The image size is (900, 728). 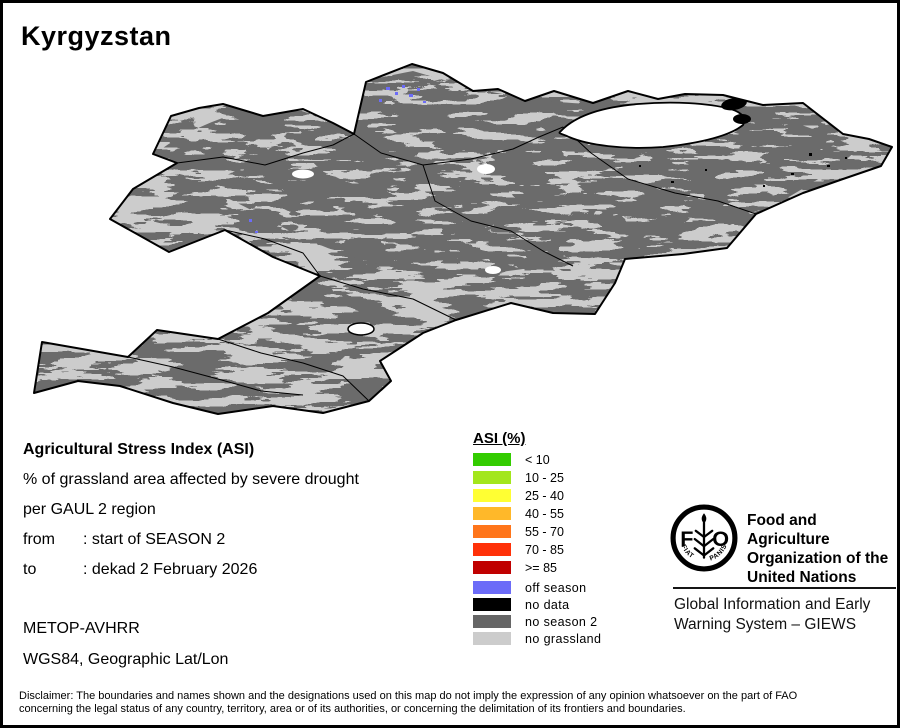 I want to click on period-to: to : dekad 2 February 2026, so click(x=191, y=570).